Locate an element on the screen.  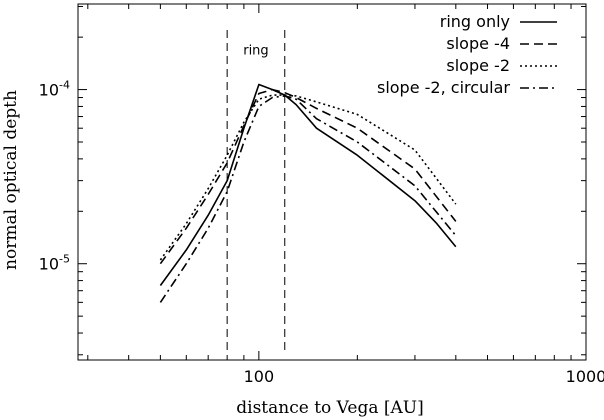
y-tick-label: 10⁻⁴ is located at coordinates (54, 89).